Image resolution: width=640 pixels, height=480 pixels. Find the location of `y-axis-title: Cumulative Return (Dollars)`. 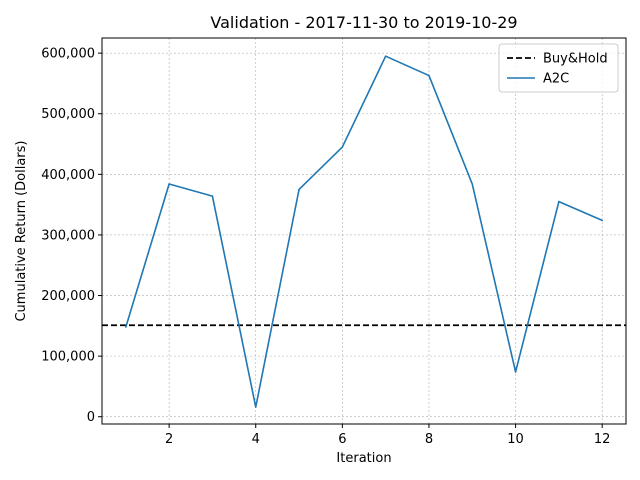

y-axis-title: Cumulative Return (Dollars) is located at coordinates (21, 230).